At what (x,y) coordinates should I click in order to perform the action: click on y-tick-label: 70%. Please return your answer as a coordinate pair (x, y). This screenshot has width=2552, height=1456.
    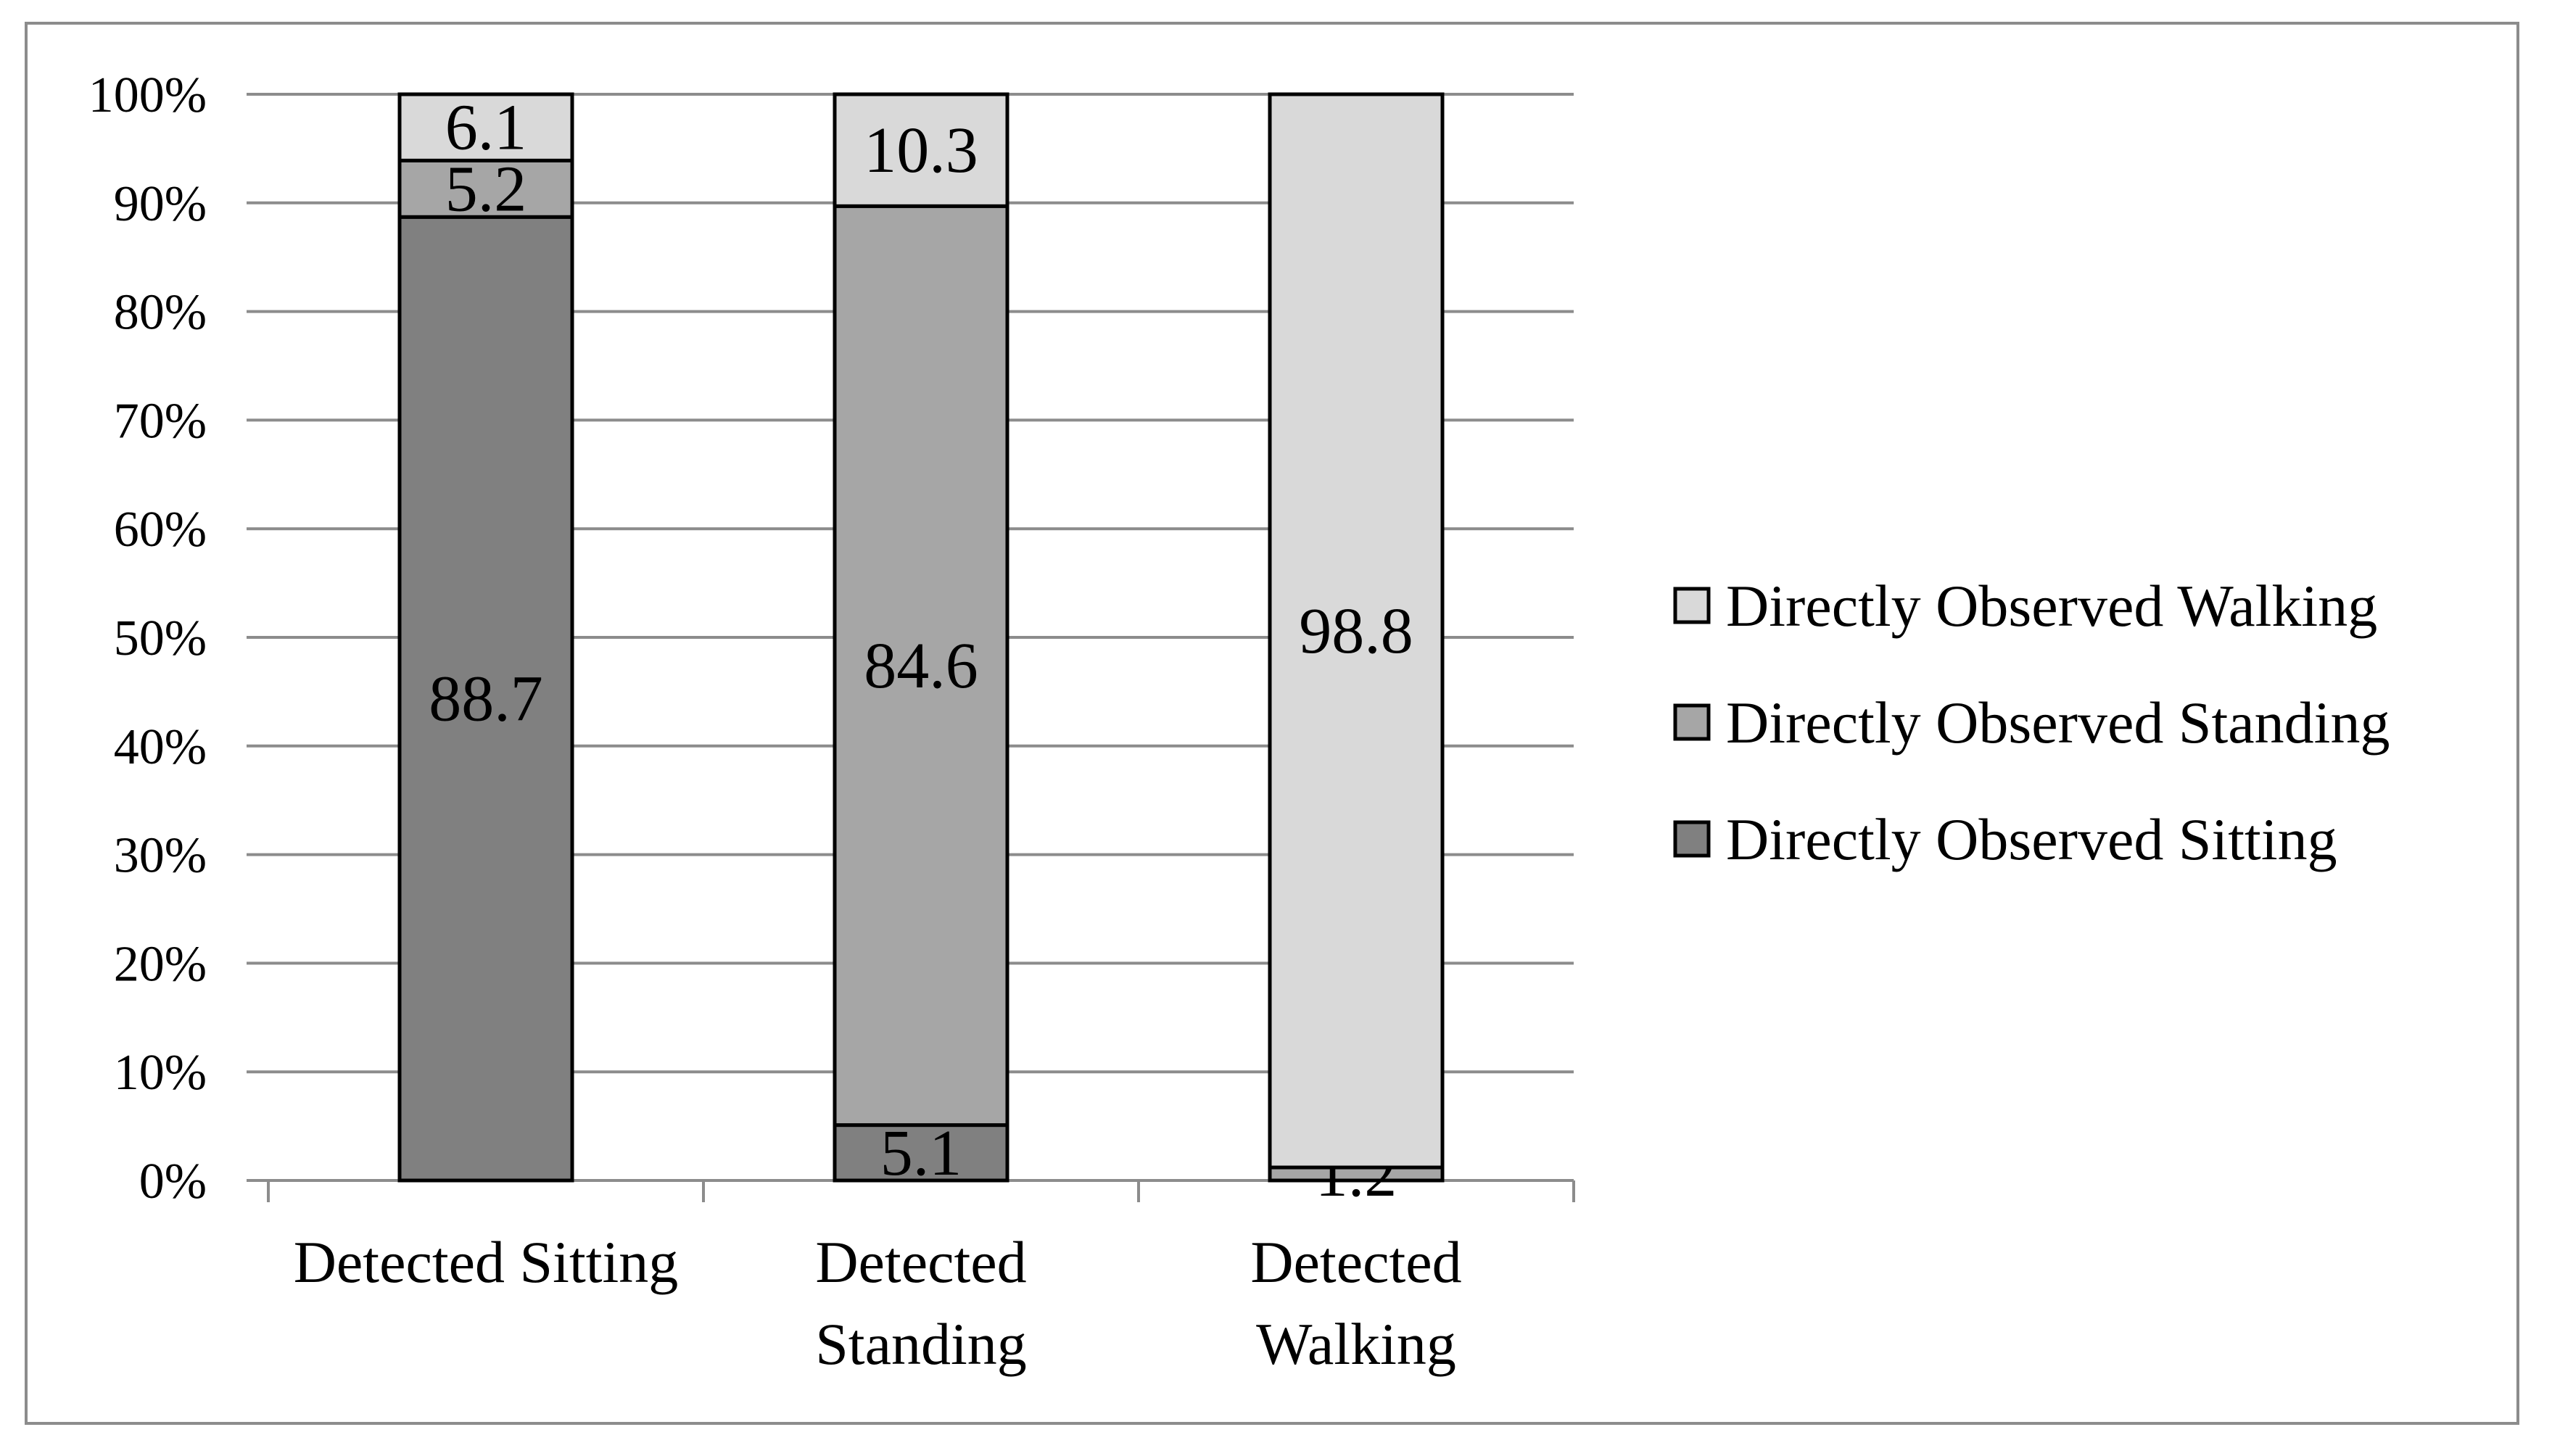
    Looking at the image, I should click on (161, 421).